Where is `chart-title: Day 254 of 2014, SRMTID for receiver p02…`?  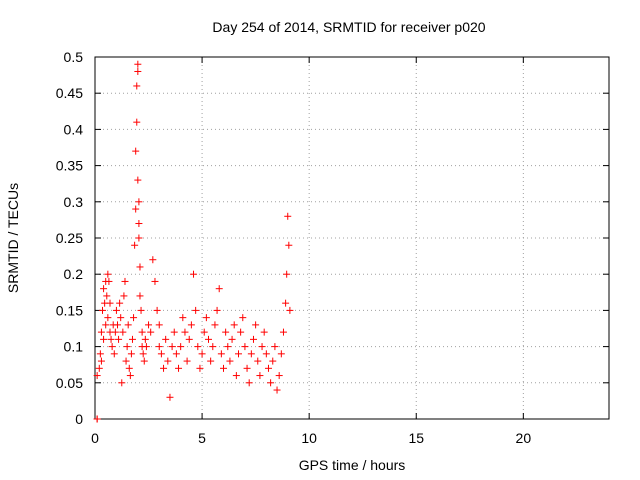
chart-title: Day 254 of 2014, SRMTID for receiver p02… is located at coordinates (348, 27).